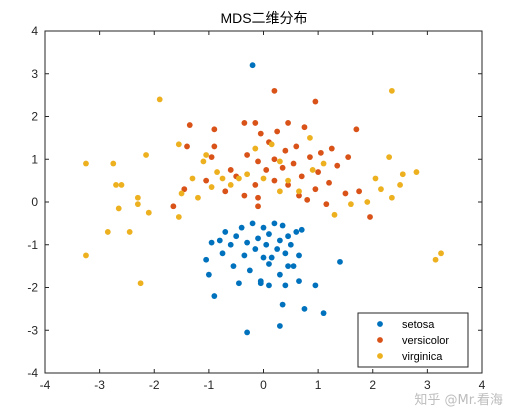  I want to click on y-tick-label: -4, so click(32, 373).